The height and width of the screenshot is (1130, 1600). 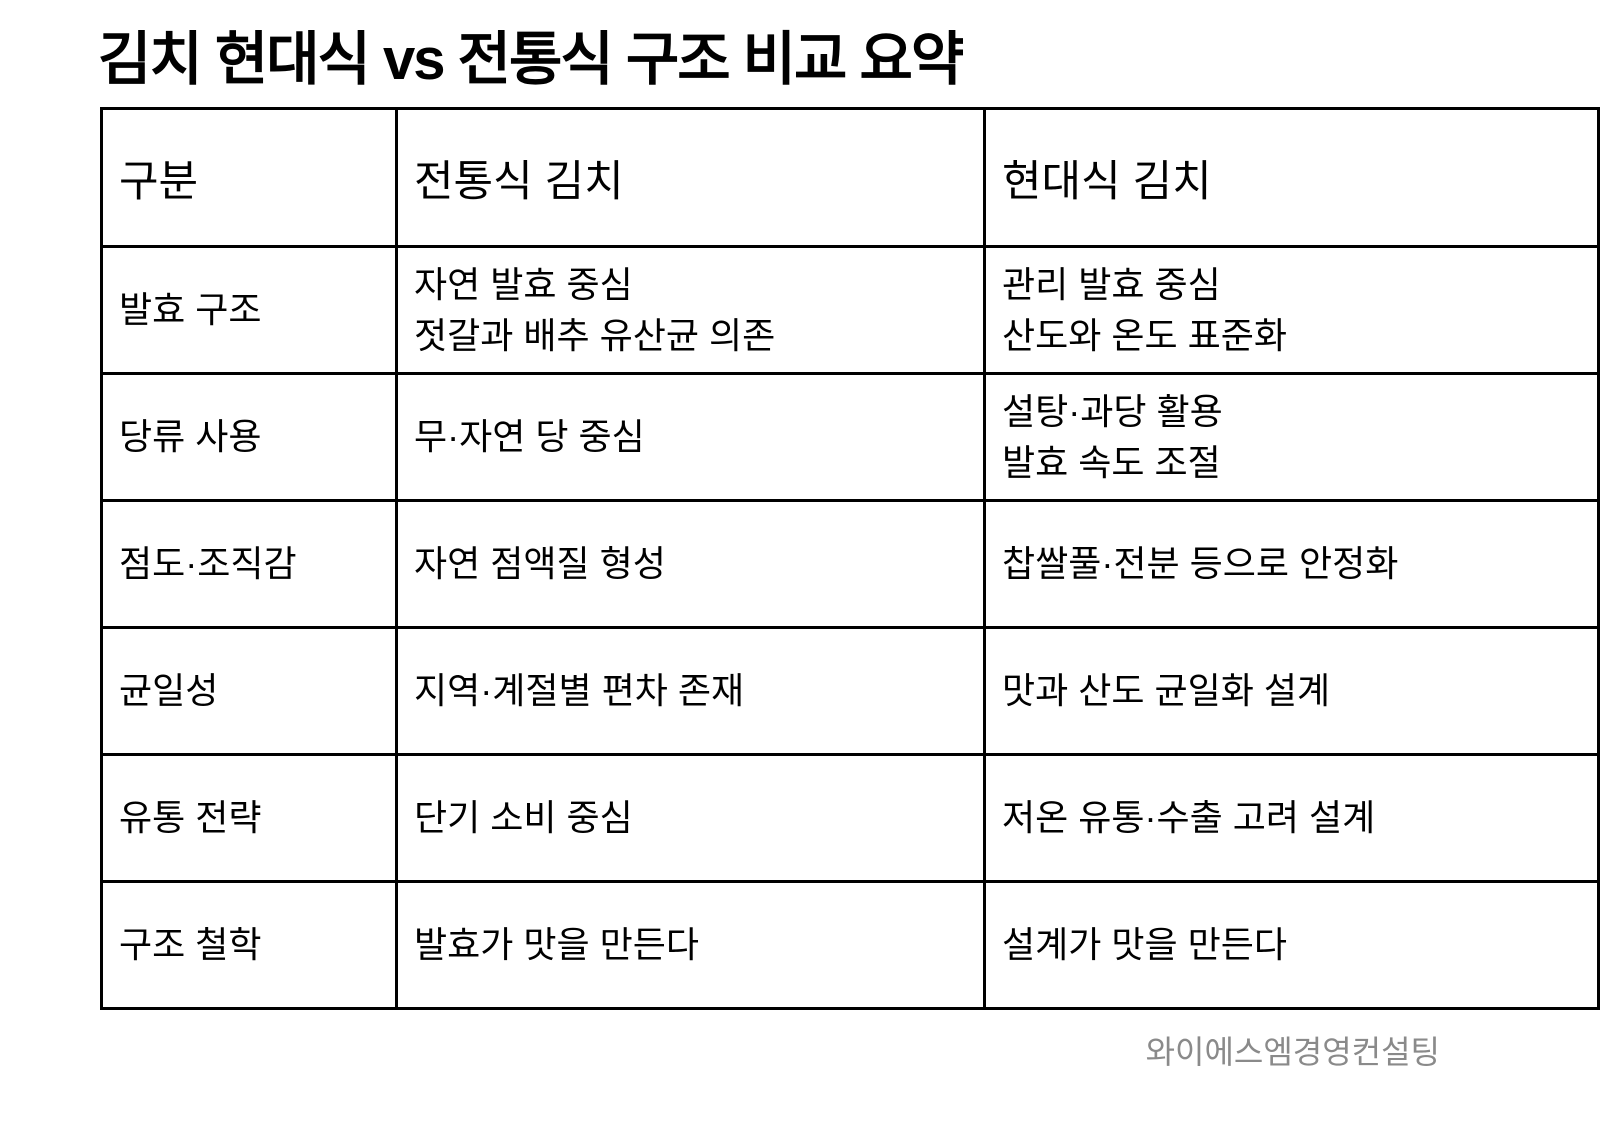 I want to click on cell-modern: 설탕·과당 활용 발효 속도 조절, so click(x=1291, y=437).